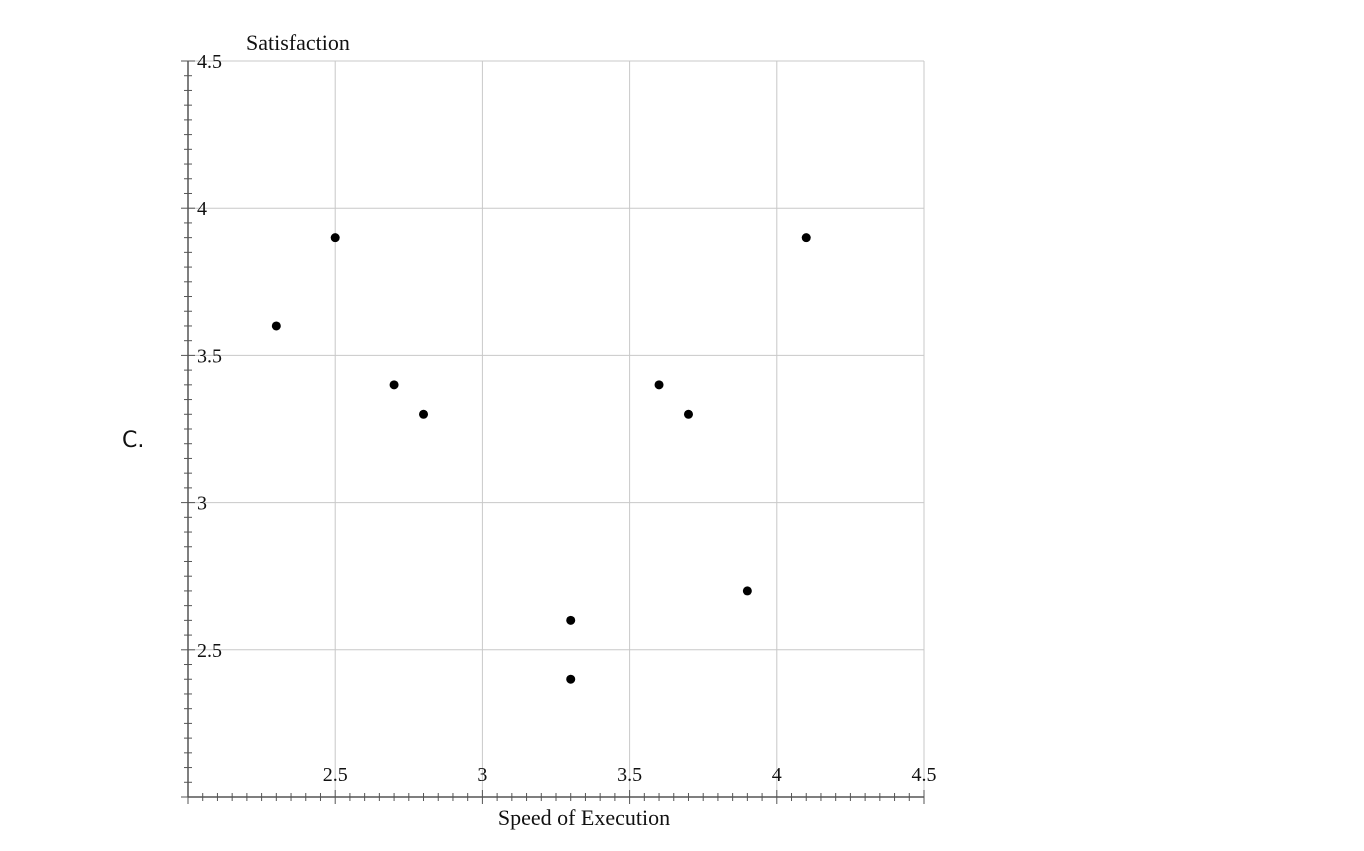  I want to click on x-tick-label: 4, so click(777, 775).